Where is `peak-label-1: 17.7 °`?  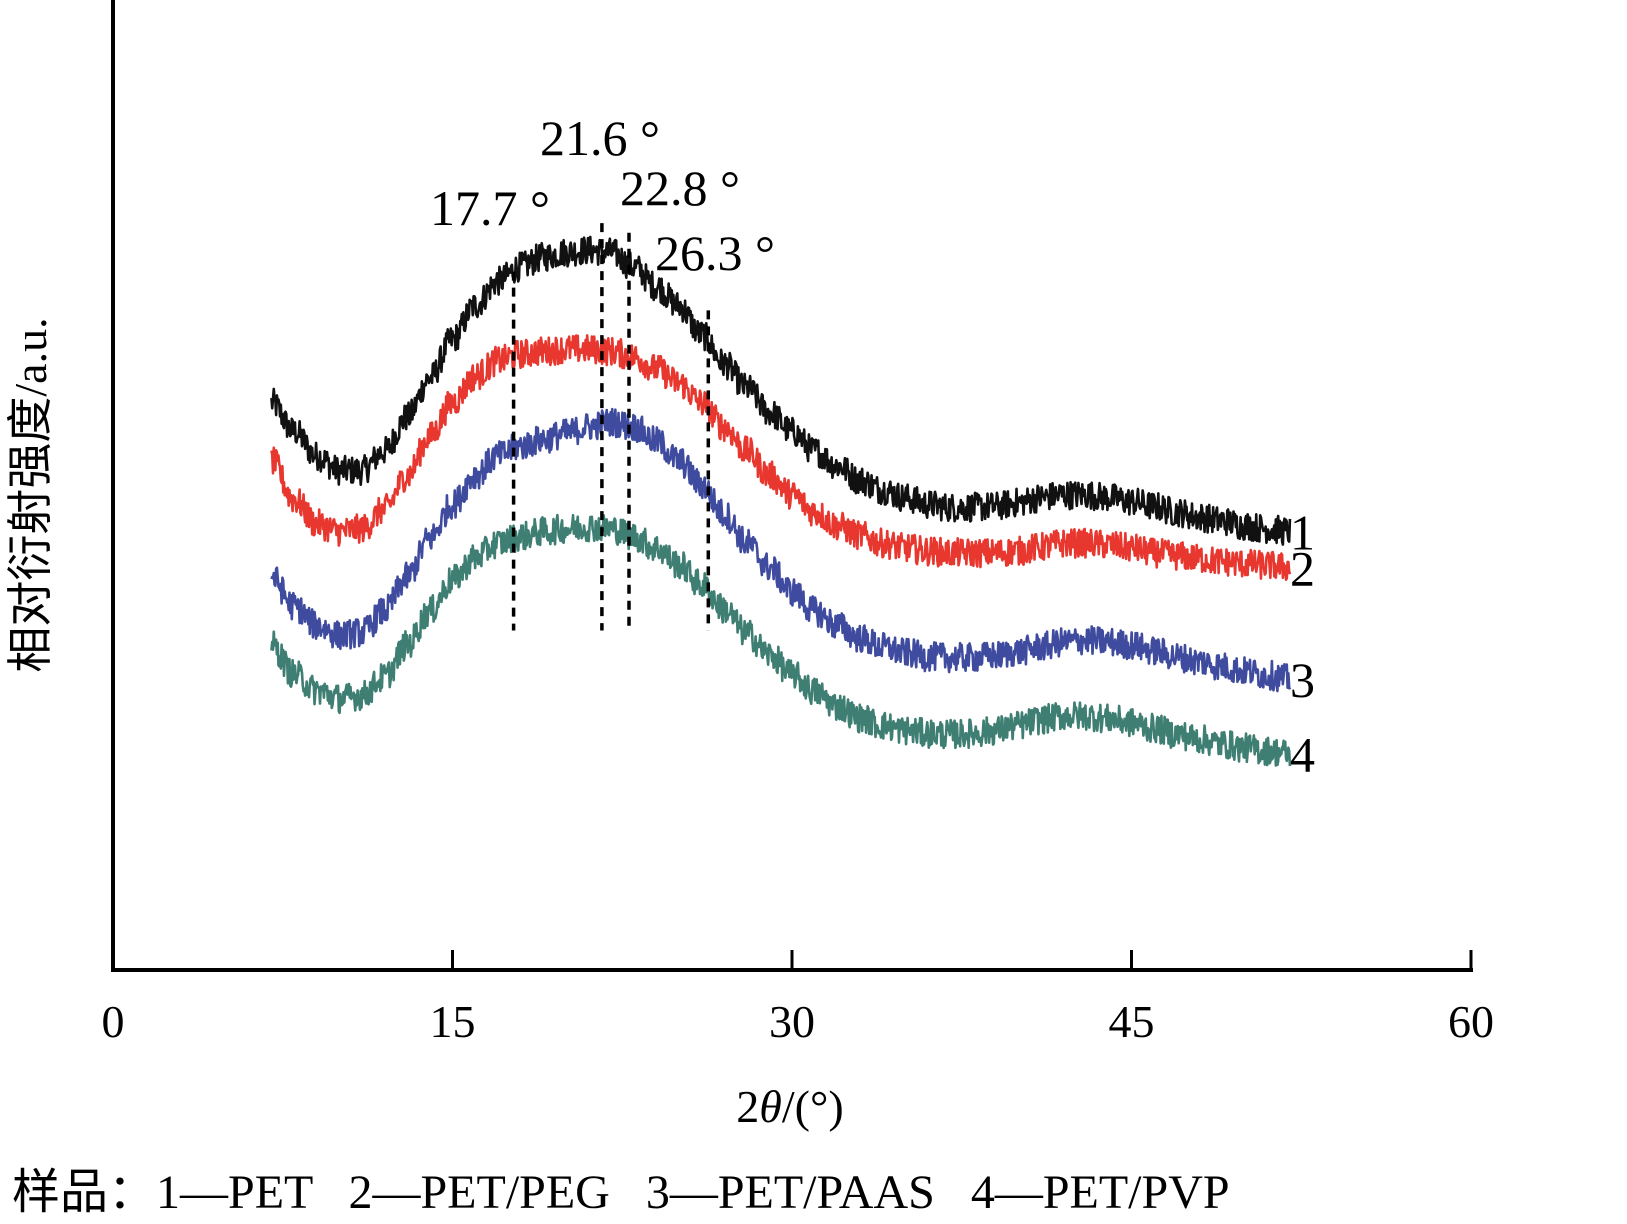
peak-label-1: 17.7 ° is located at coordinates (490, 208).